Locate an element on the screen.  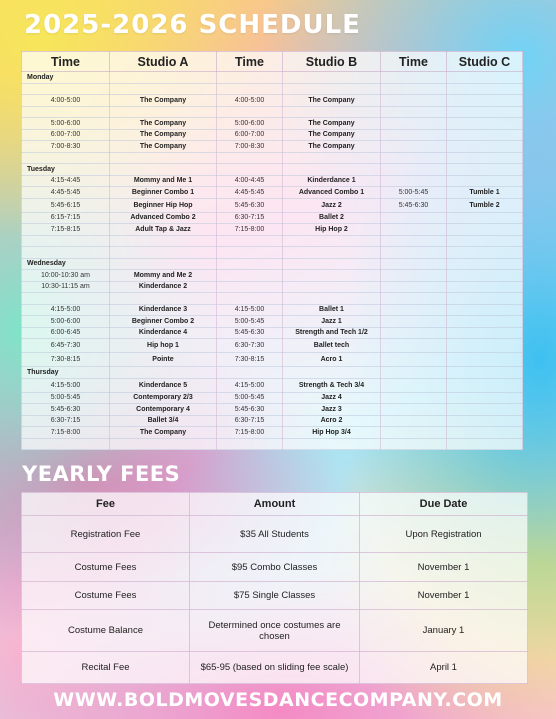
studio-b-class: Jazz 3 is located at coordinates (331, 409).